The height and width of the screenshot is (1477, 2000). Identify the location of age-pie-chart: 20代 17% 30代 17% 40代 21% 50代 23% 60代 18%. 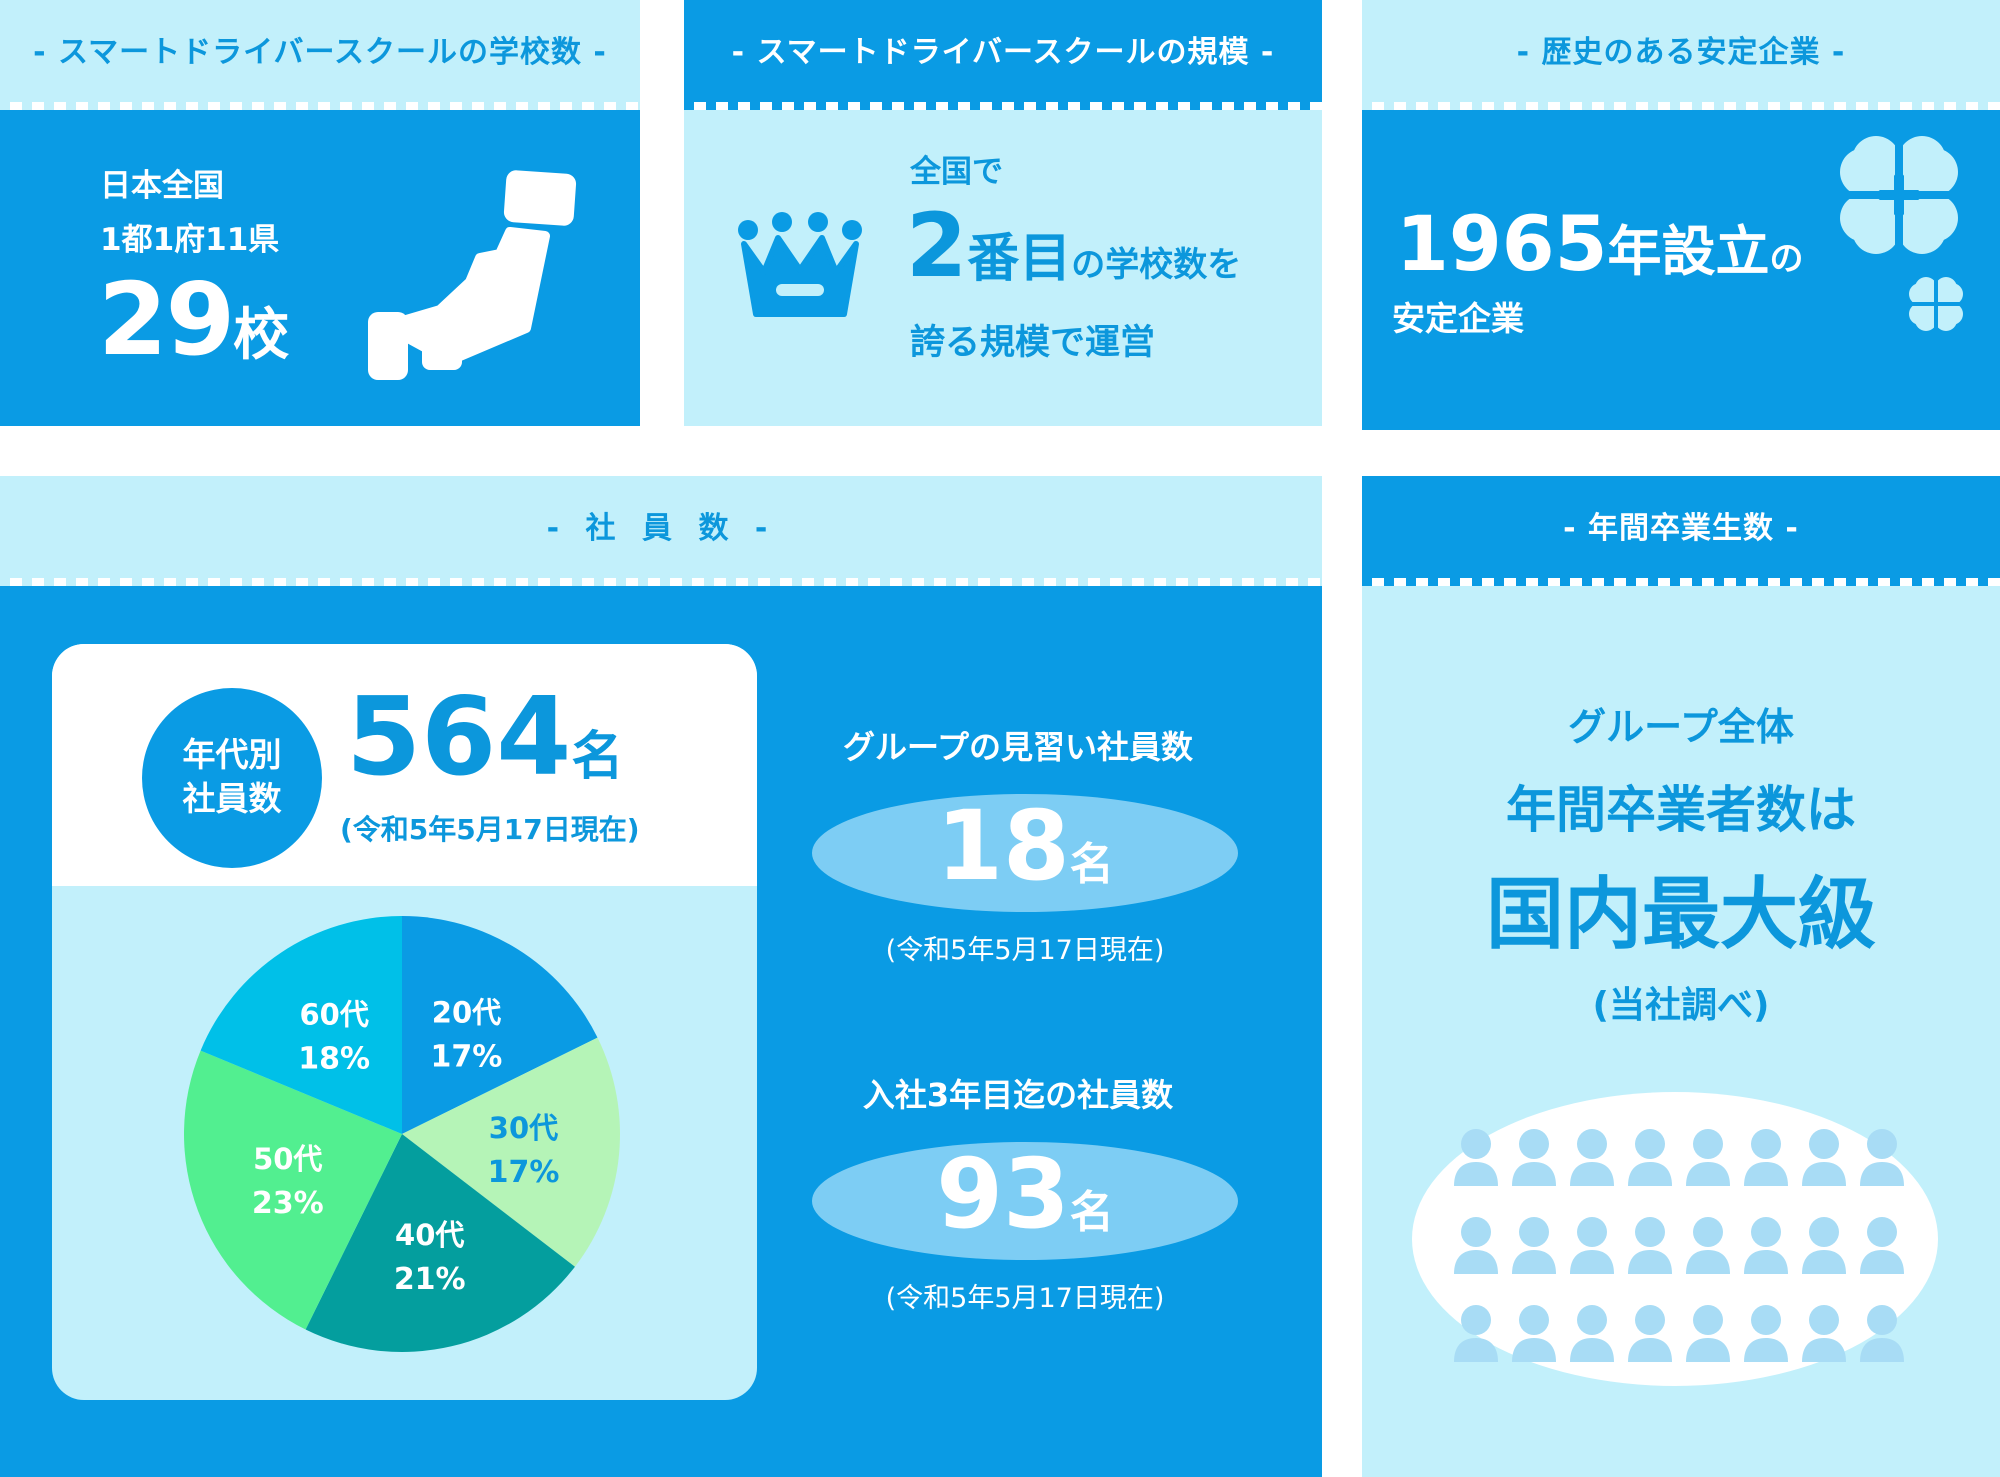
(401, 1134).